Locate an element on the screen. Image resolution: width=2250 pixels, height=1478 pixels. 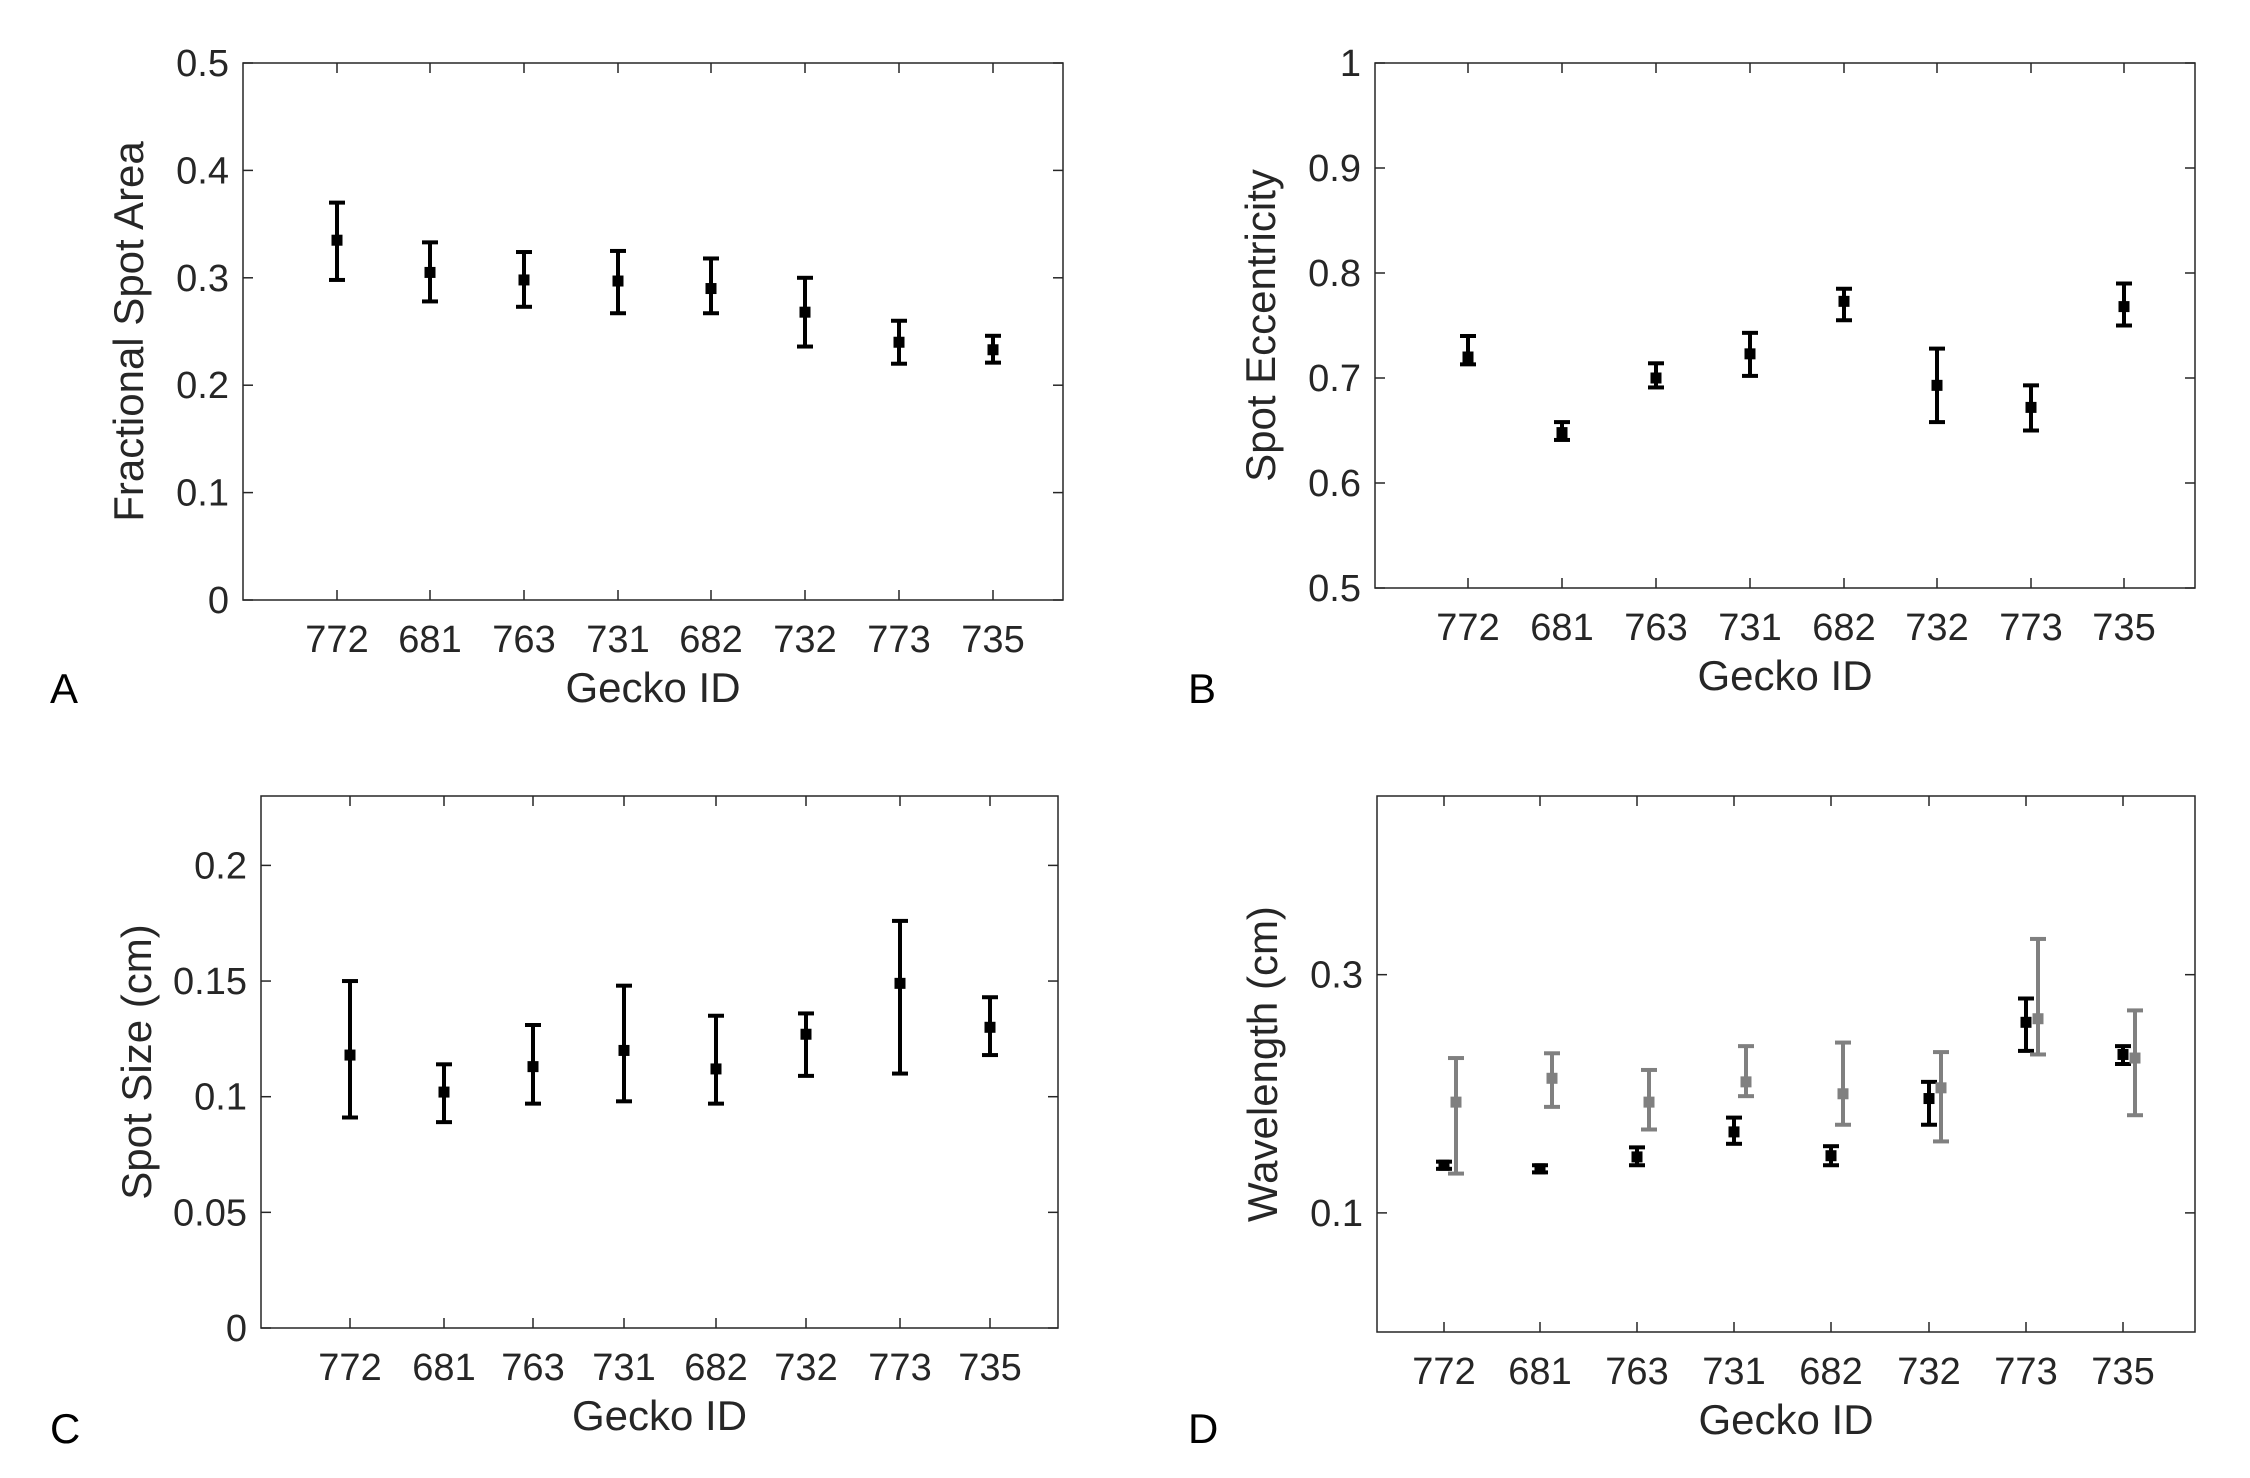
y-tick-label: 0.9 is located at coordinates (1334, 169).